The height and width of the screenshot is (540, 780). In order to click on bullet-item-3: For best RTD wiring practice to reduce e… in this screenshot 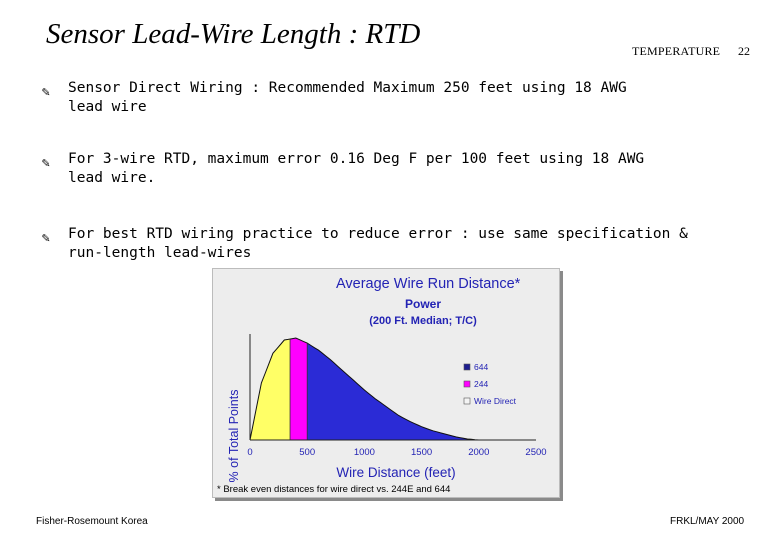, I will do `click(413, 244)`.